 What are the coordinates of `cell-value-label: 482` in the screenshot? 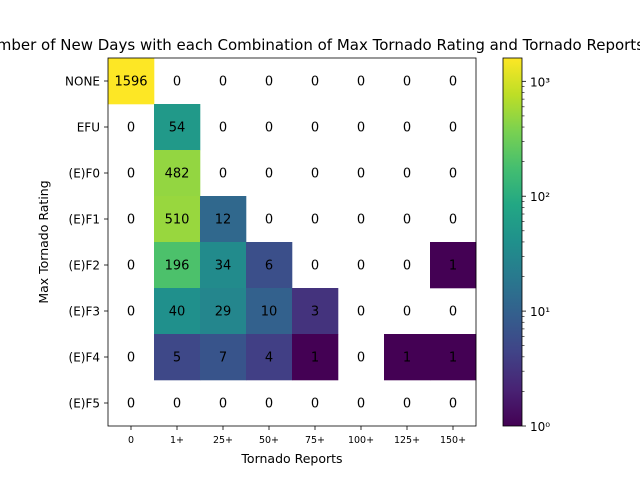 It's located at (177, 174).